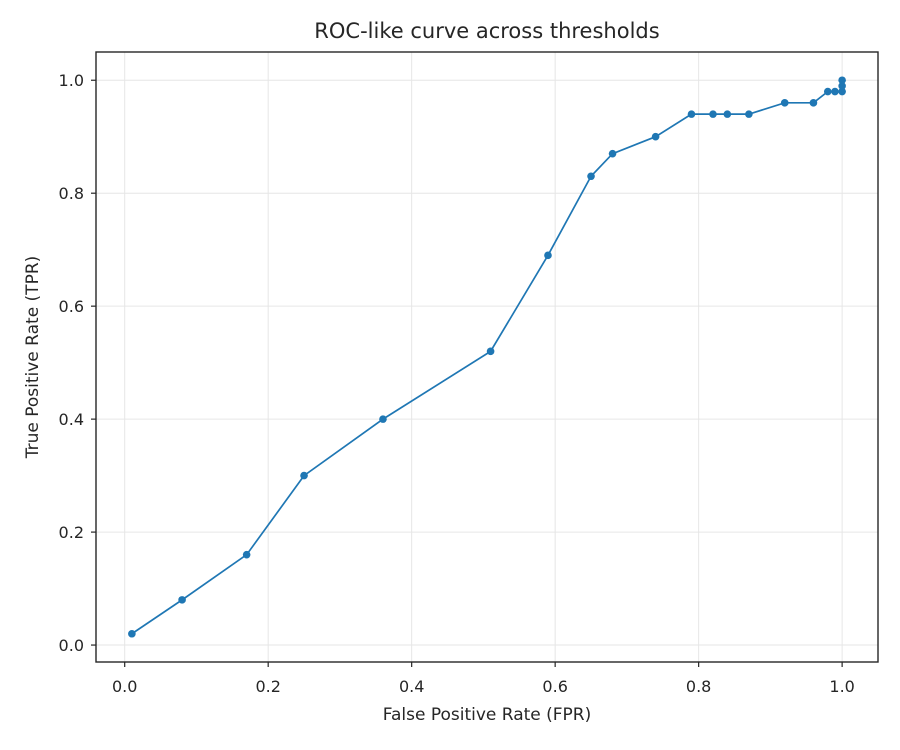 Image resolution: width=900 pixels, height=750 pixels. Describe the element at coordinates (487, 715) in the screenshot. I see `x-axis-label: False Positive Rate (FPR)` at that location.